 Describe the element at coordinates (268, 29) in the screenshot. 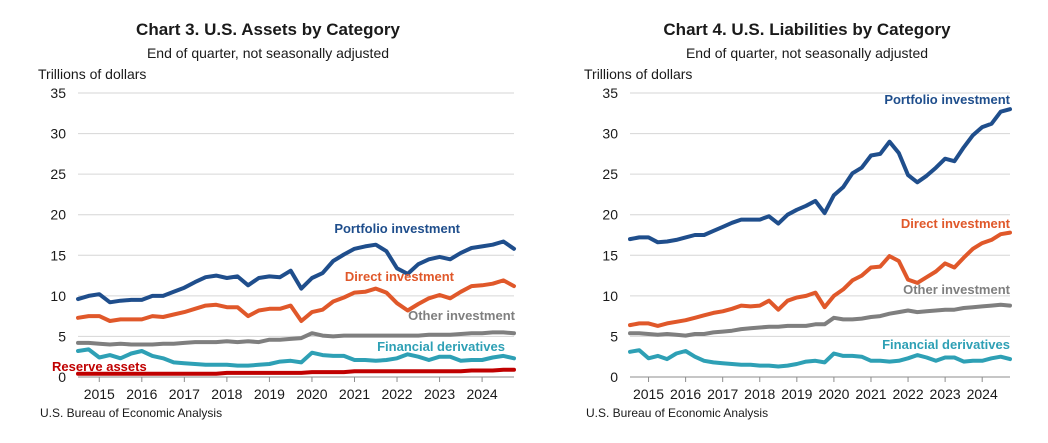

I see `chart-title: Chart 3. U.S. Assets by Category` at that location.